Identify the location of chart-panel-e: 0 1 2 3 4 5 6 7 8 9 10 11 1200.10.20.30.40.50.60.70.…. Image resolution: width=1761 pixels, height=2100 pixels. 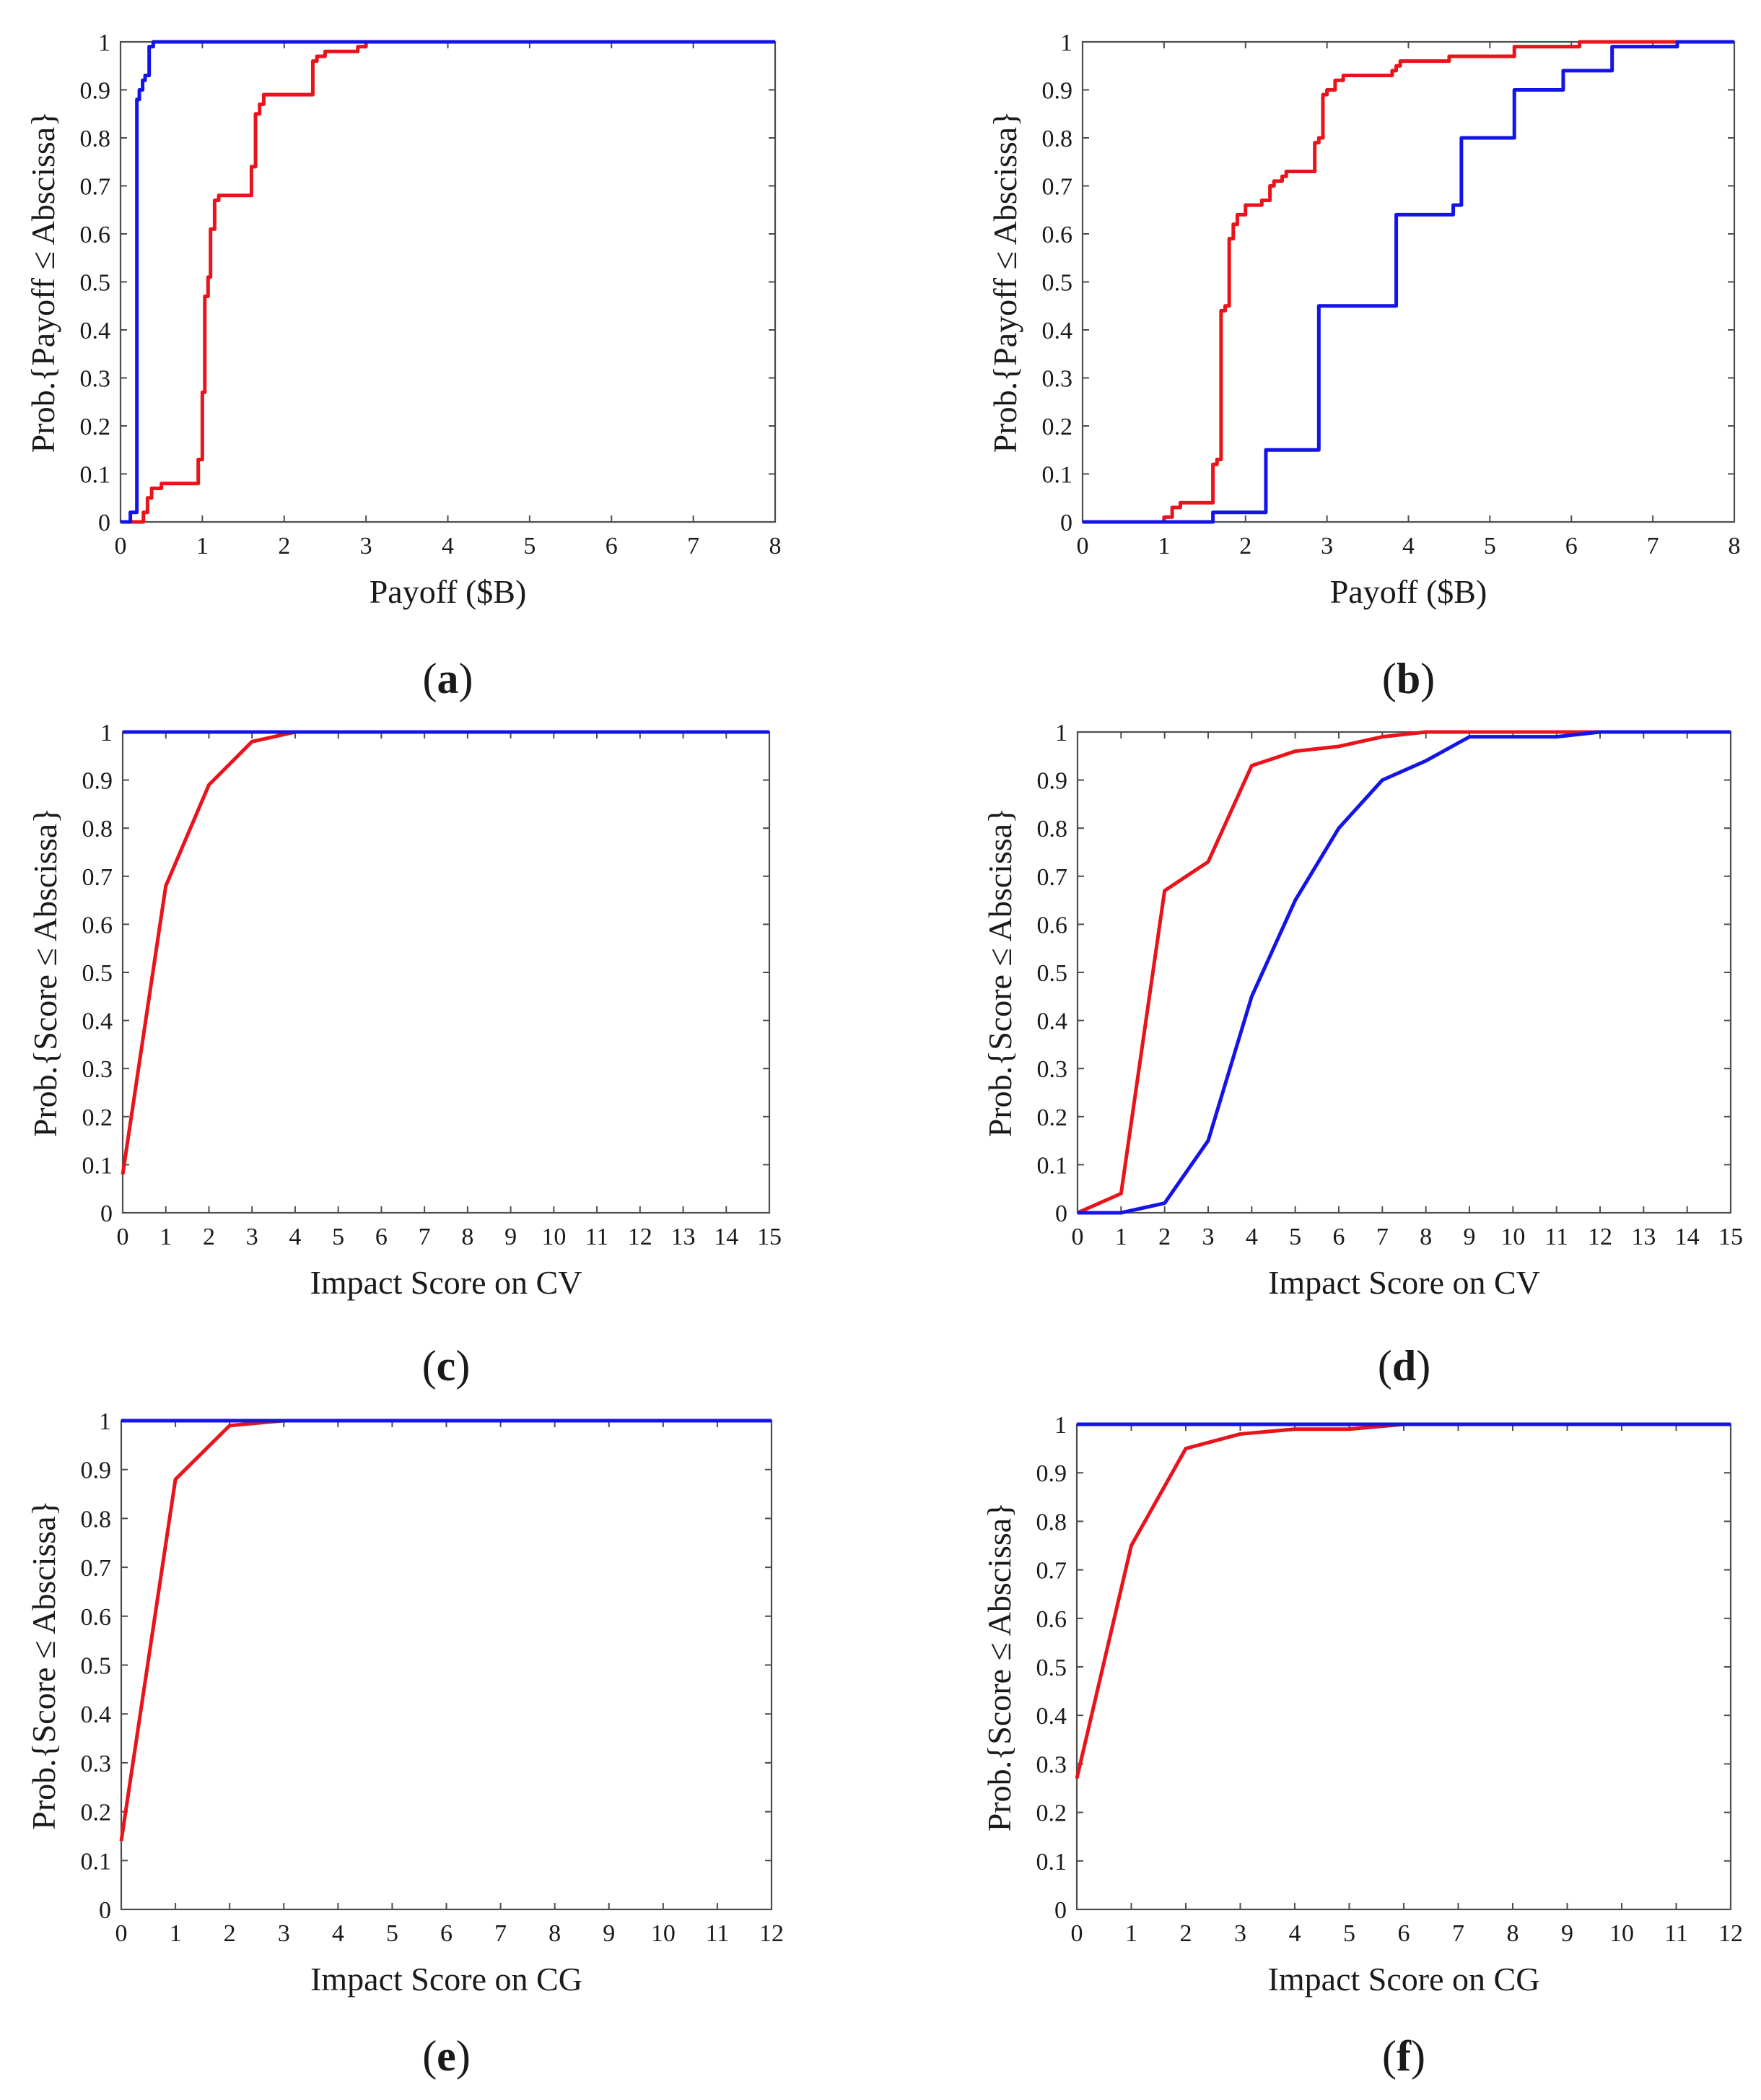
(404, 1744).